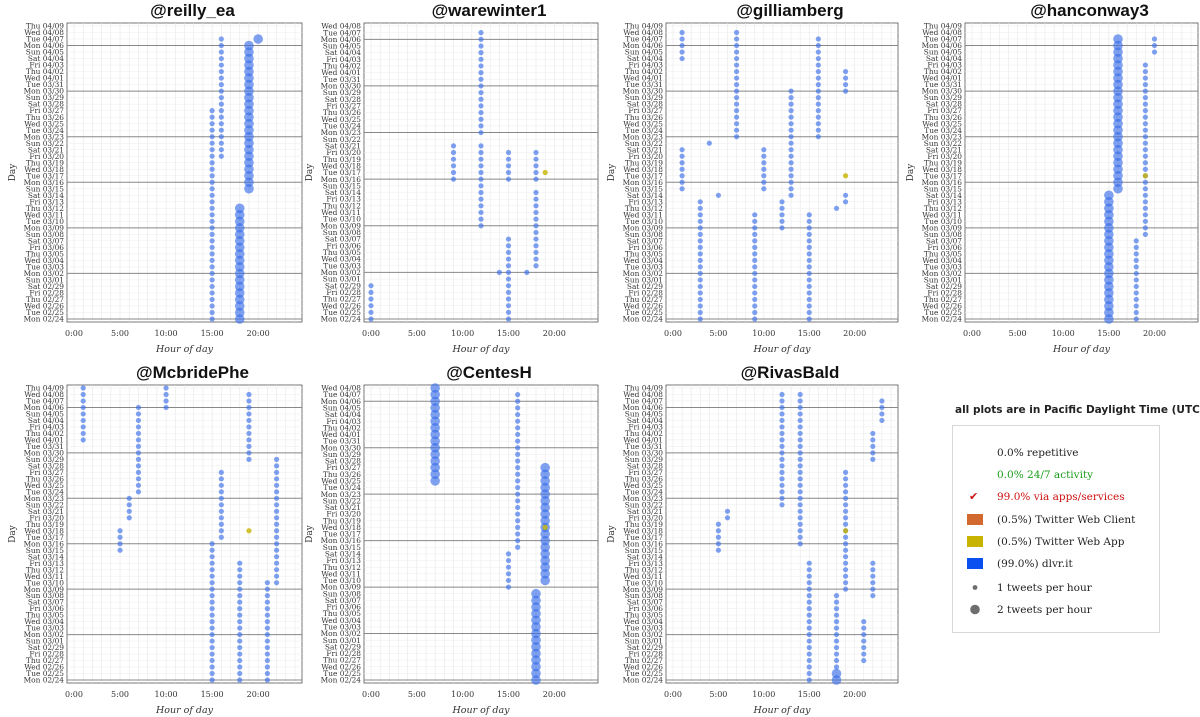 The image size is (1200, 717). I want to click on y-tick-label: Tue 03/10, so click(644, 221).